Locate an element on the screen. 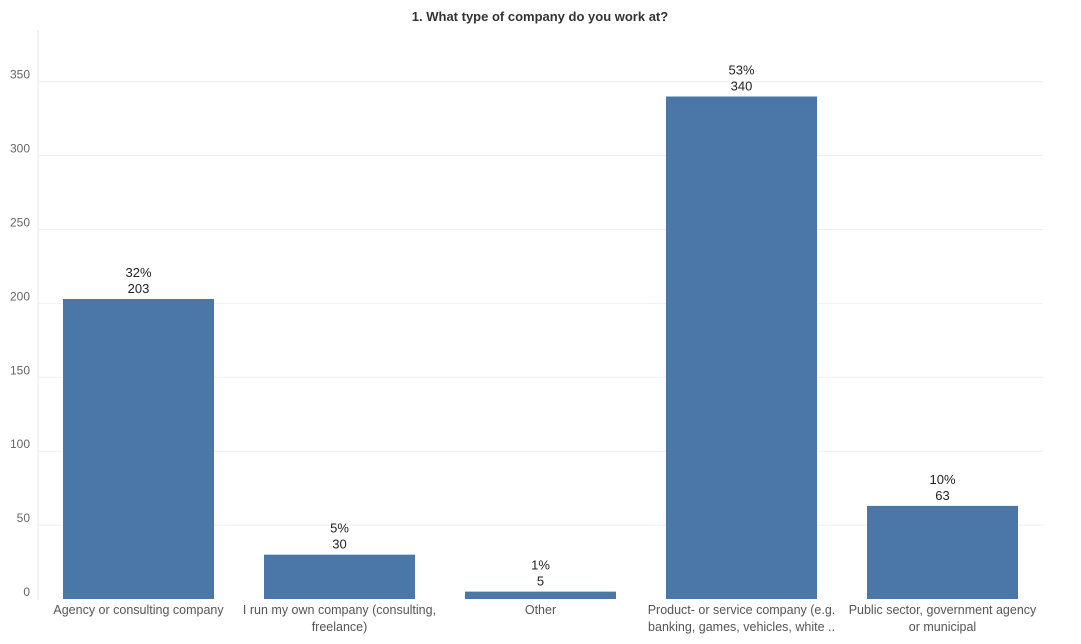 The image size is (1081, 644). value-label: 340 is located at coordinates (742, 86).